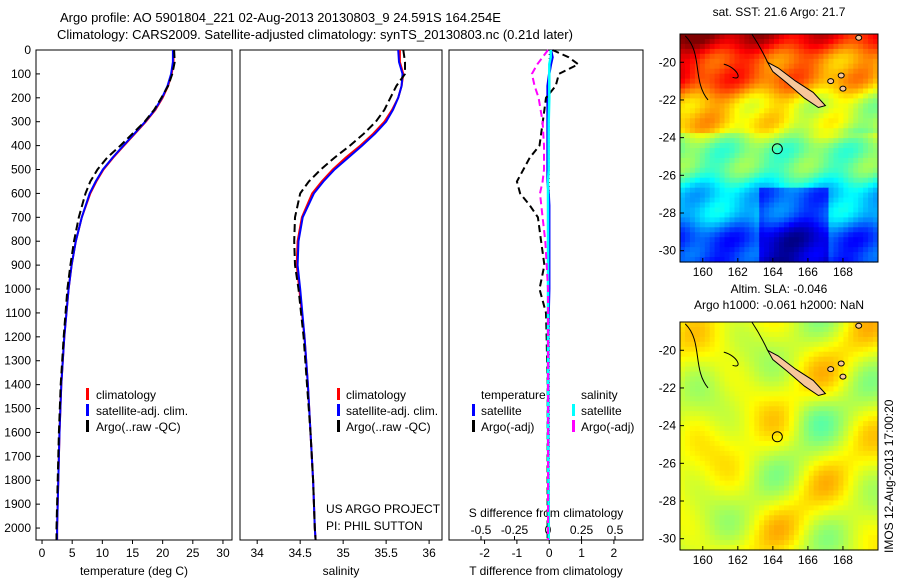 The image size is (900, 580). What do you see at coordinates (17, 480) in the screenshot?
I see `y-tick-label: 1800` at bounding box center [17, 480].